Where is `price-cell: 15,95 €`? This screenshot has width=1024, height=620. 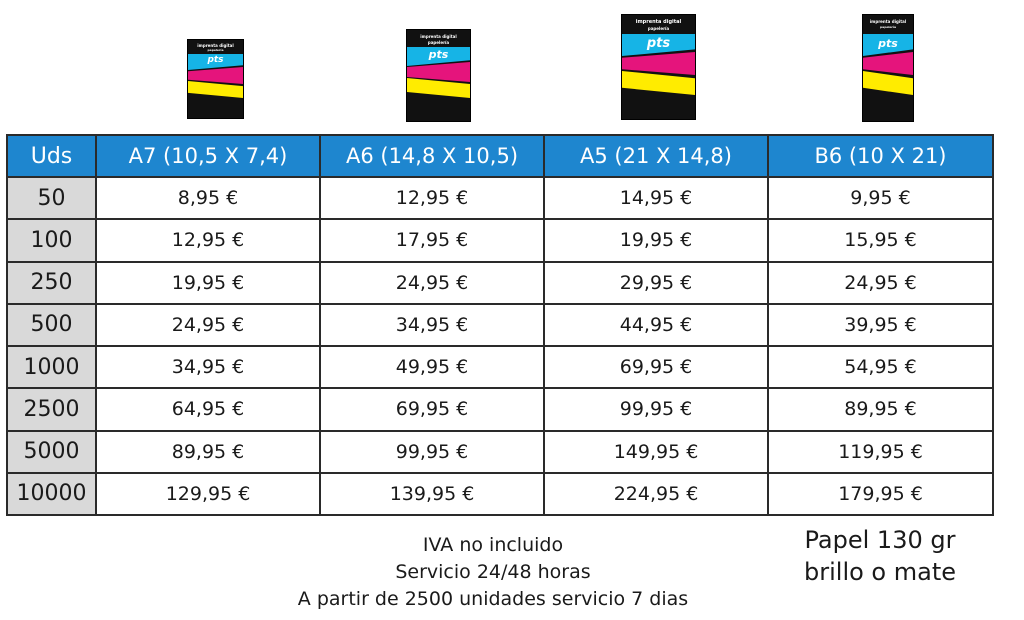 price-cell: 15,95 € is located at coordinates (880, 240).